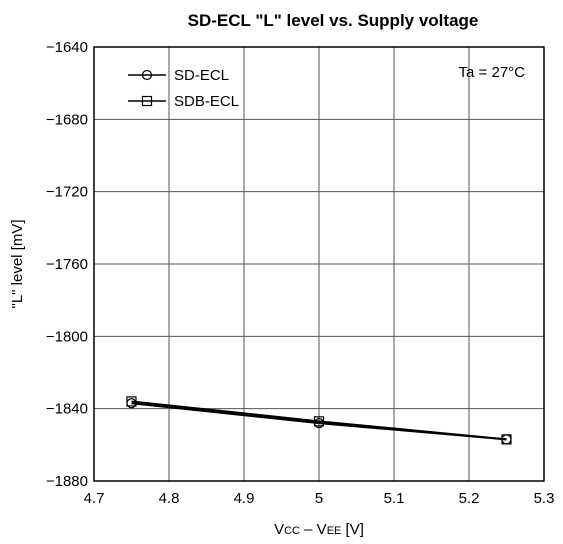  What do you see at coordinates (67, 481) in the screenshot?
I see `y-tick-label: −1880` at bounding box center [67, 481].